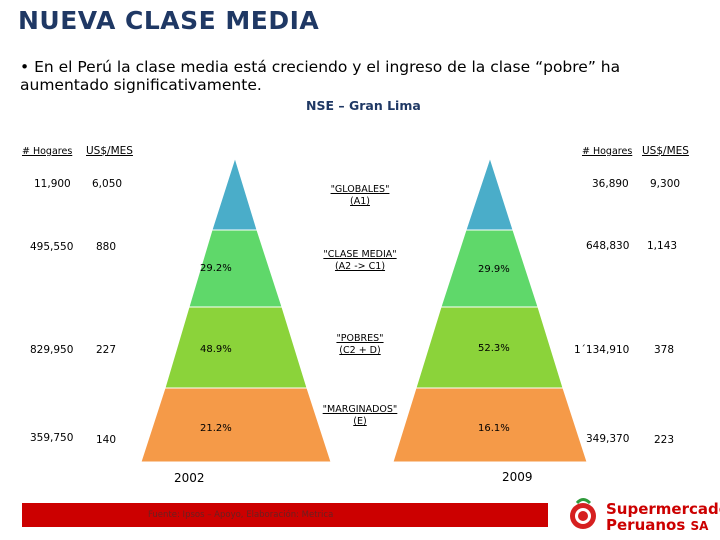  I want to click on right-usd-pobres: 378, so click(664, 350).